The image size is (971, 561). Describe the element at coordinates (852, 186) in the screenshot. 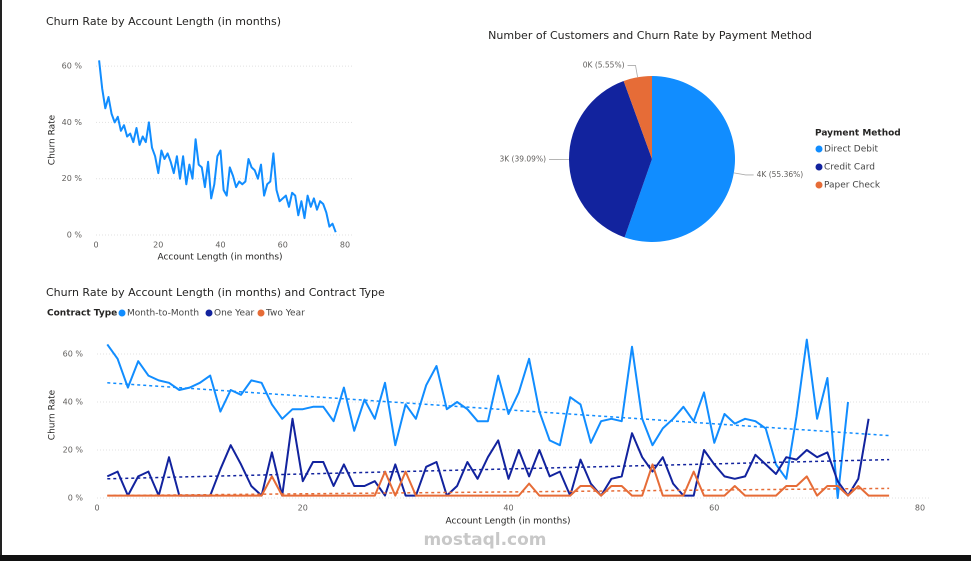

I see `legend-label: Paper Check` at that location.